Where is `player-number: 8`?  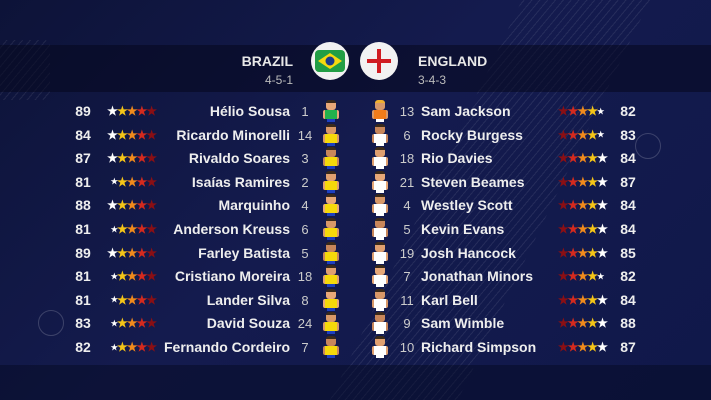
player-number: 8 is located at coordinates (305, 300).